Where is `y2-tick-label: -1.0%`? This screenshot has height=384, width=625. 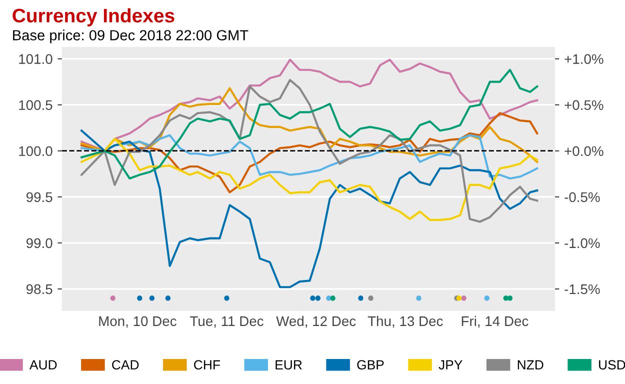 y2-tick-label: -1.0% is located at coordinates (582, 243).